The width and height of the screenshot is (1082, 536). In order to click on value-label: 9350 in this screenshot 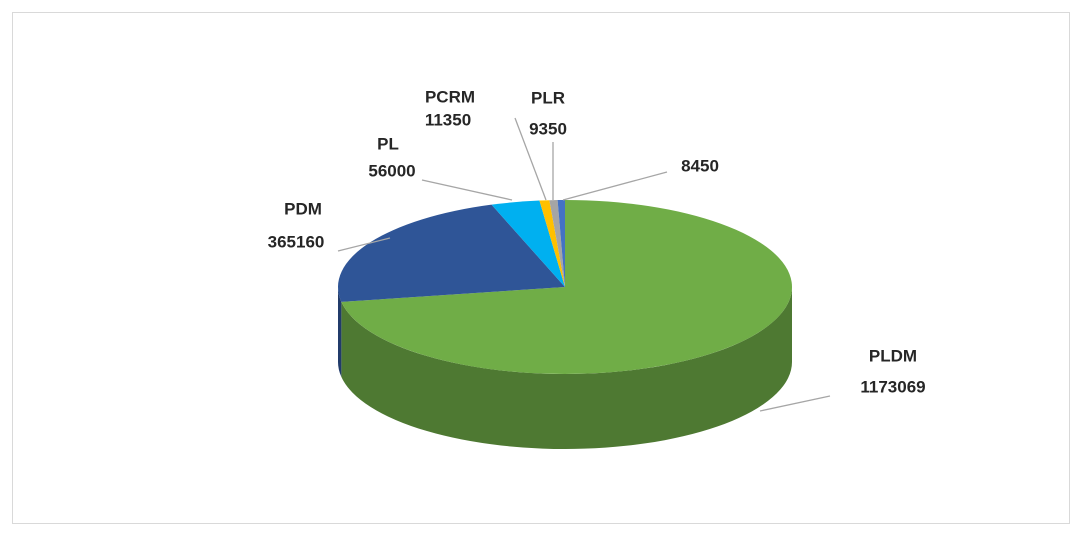, I will do `click(548, 128)`.